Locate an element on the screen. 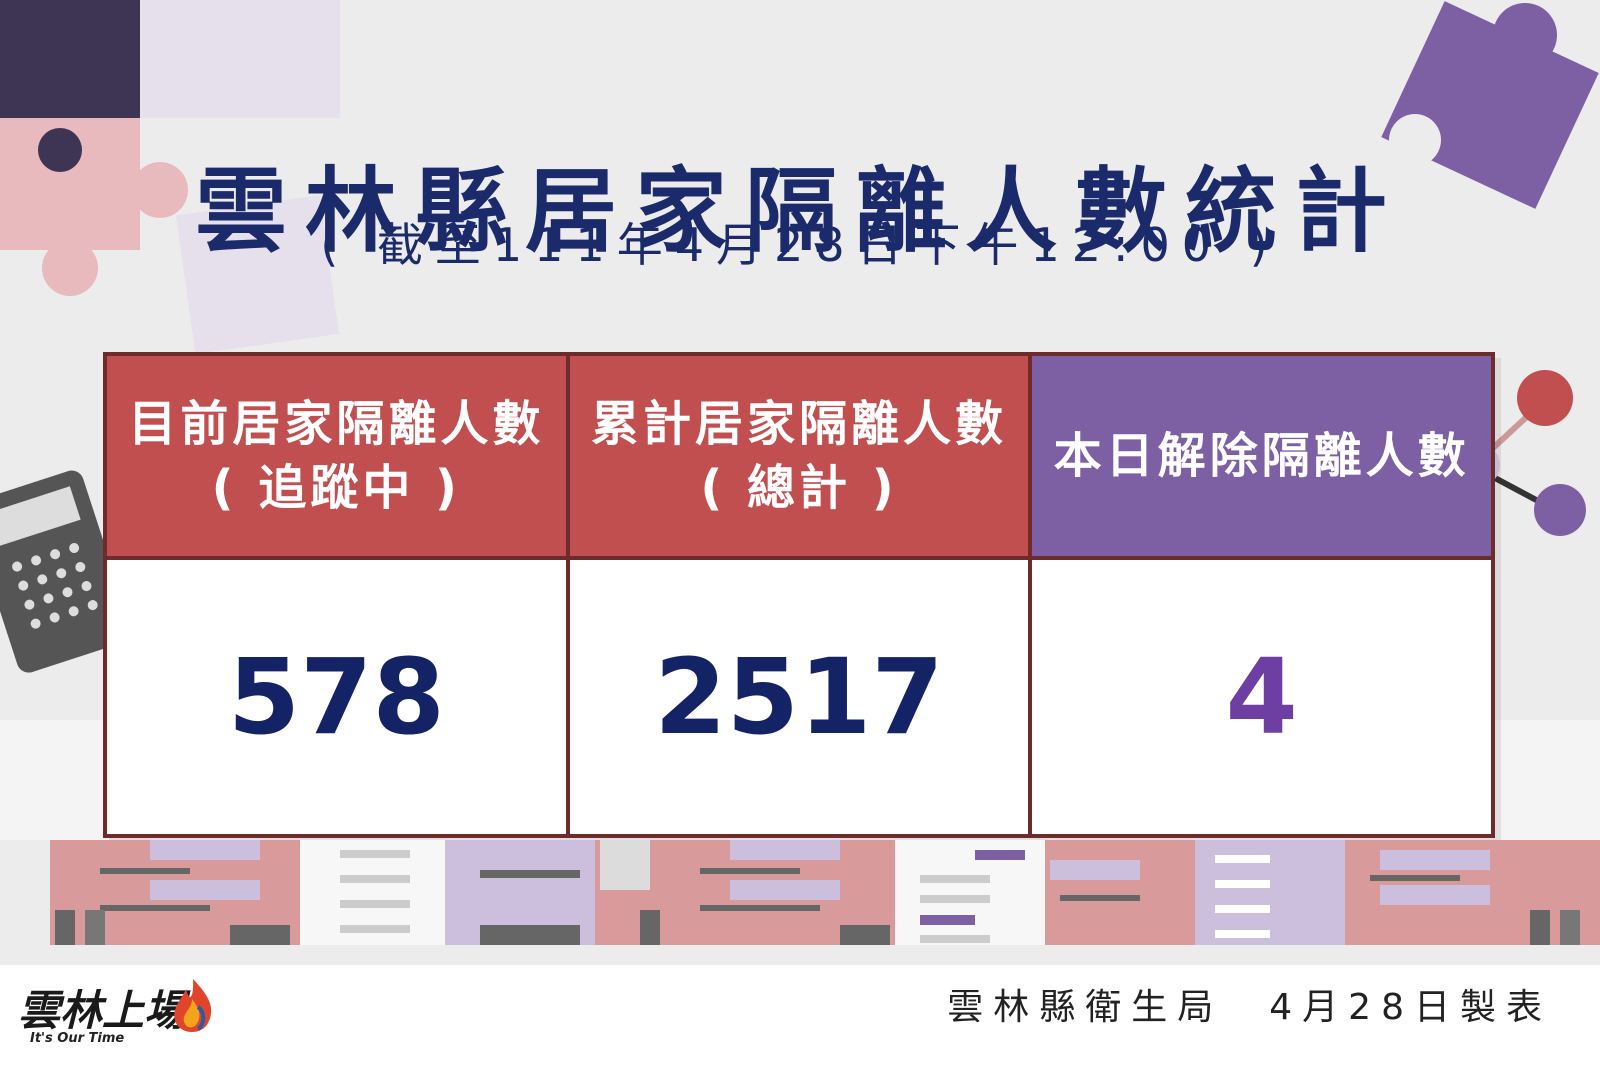  page-title: 雲林縣居家隔離人數統計 is located at coordinates (799, 211).